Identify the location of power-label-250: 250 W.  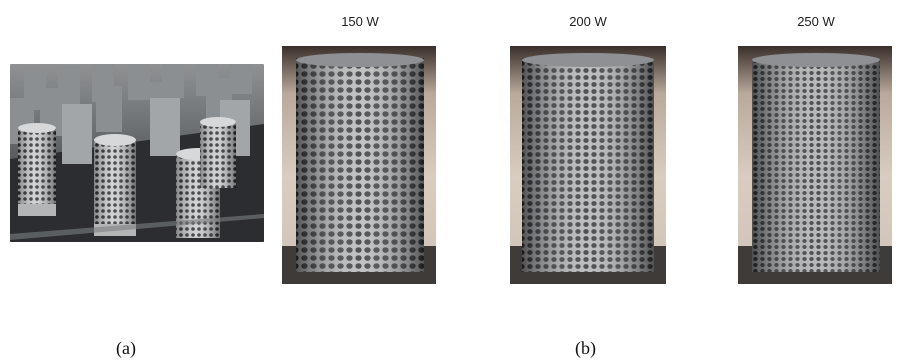
(816, 21).